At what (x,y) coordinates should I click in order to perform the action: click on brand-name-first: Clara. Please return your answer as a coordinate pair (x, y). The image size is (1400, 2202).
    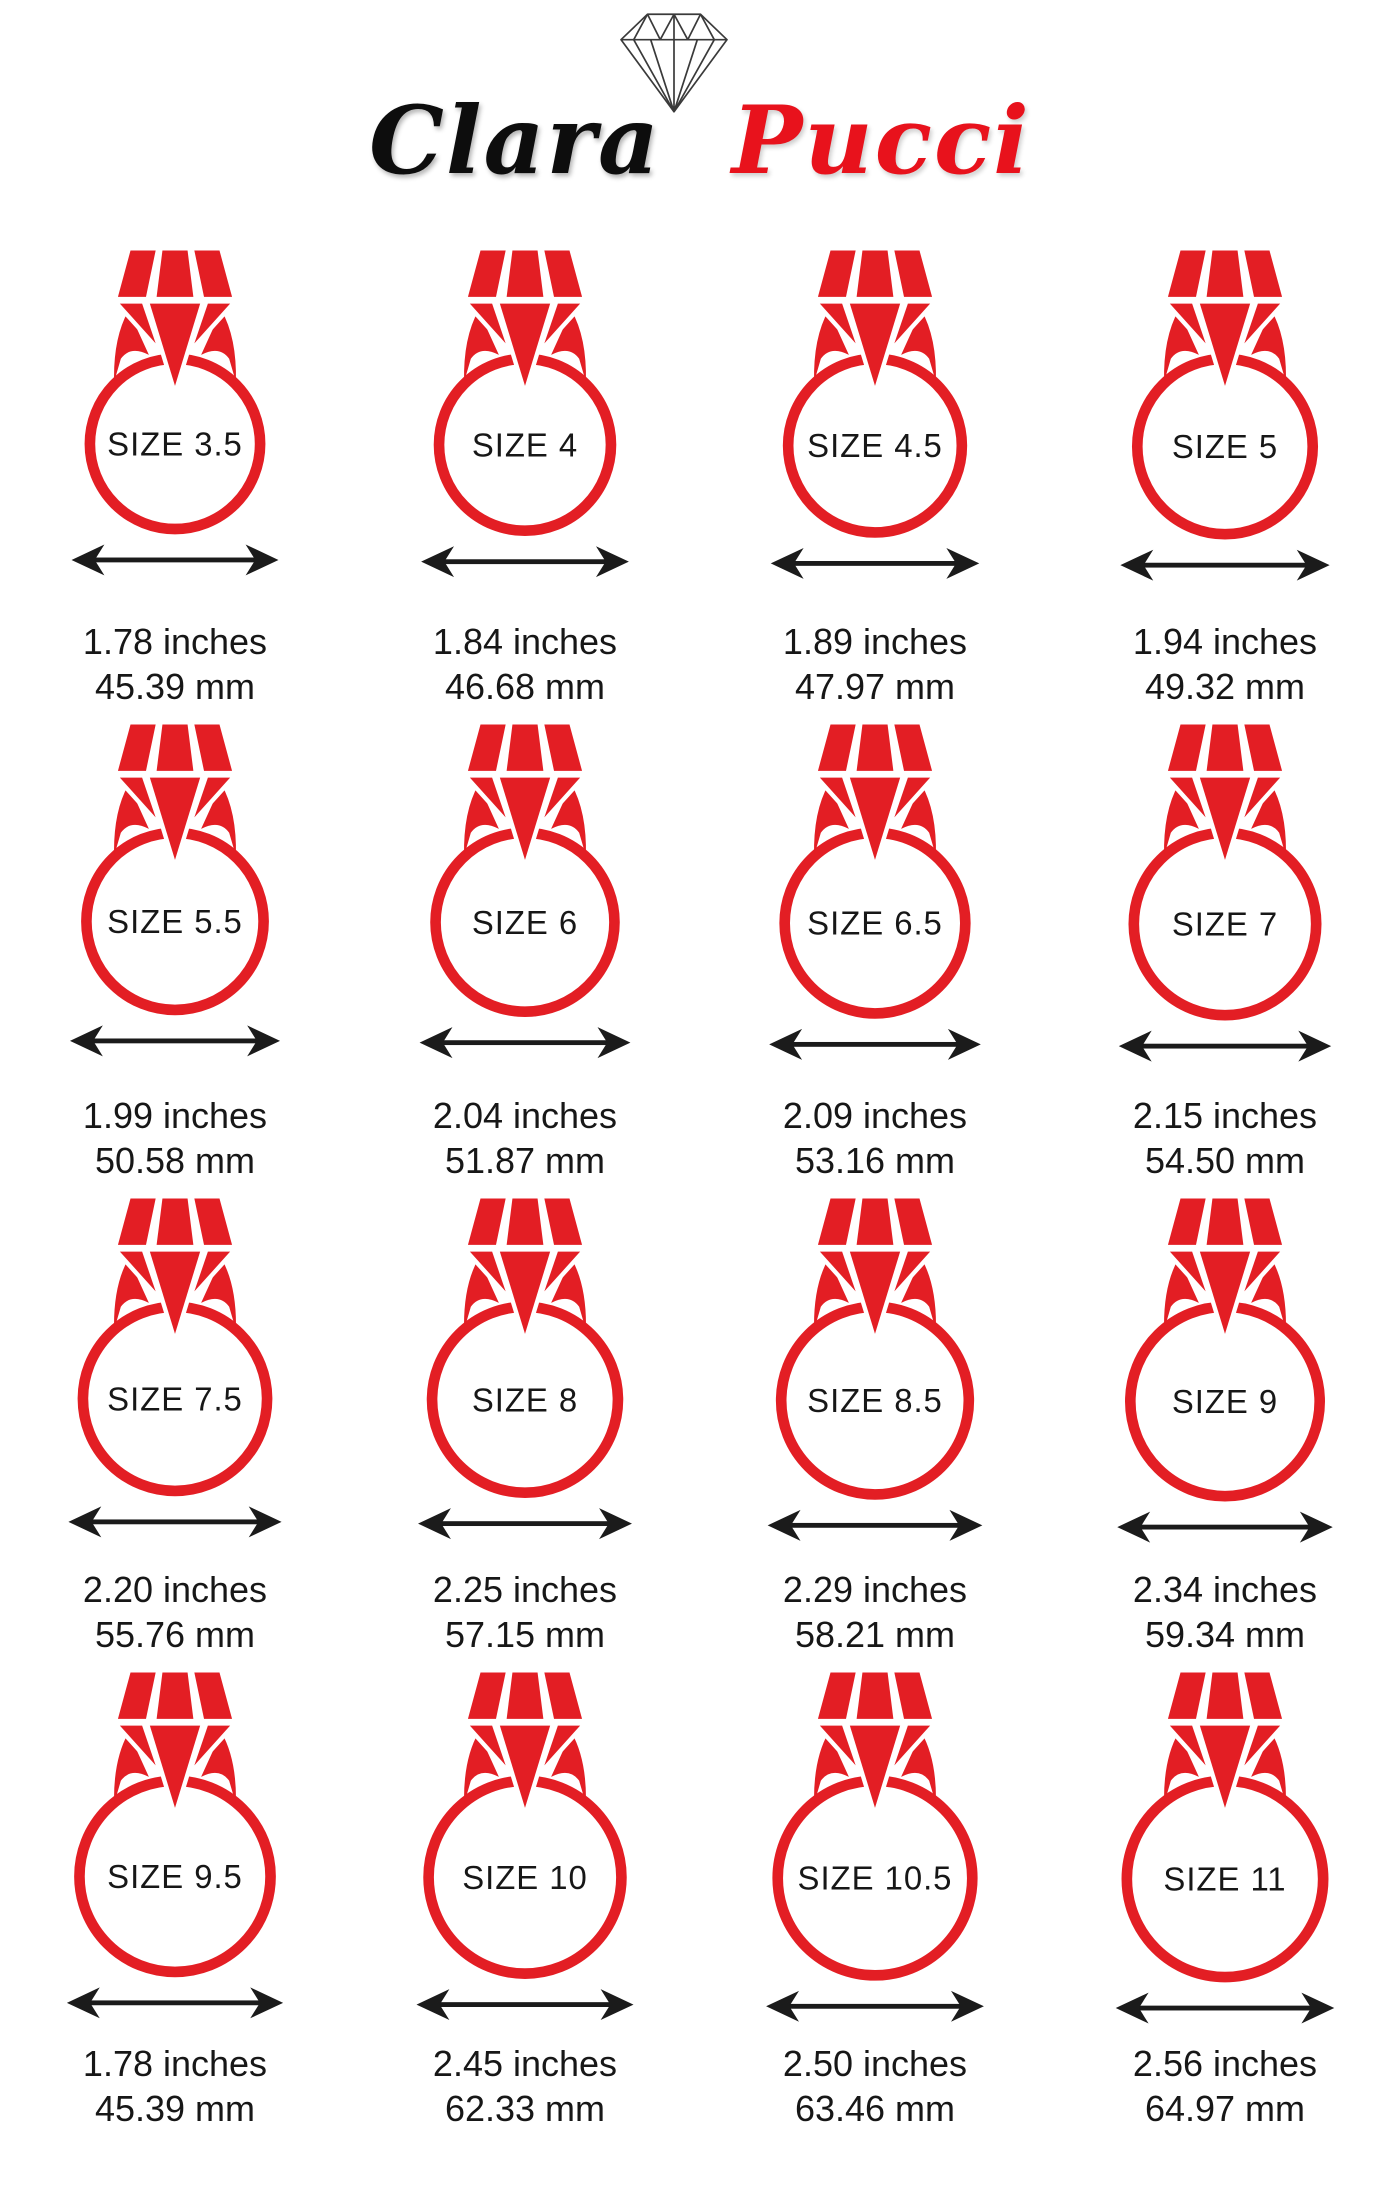
    Looking at the image, I should click on (515, 141).